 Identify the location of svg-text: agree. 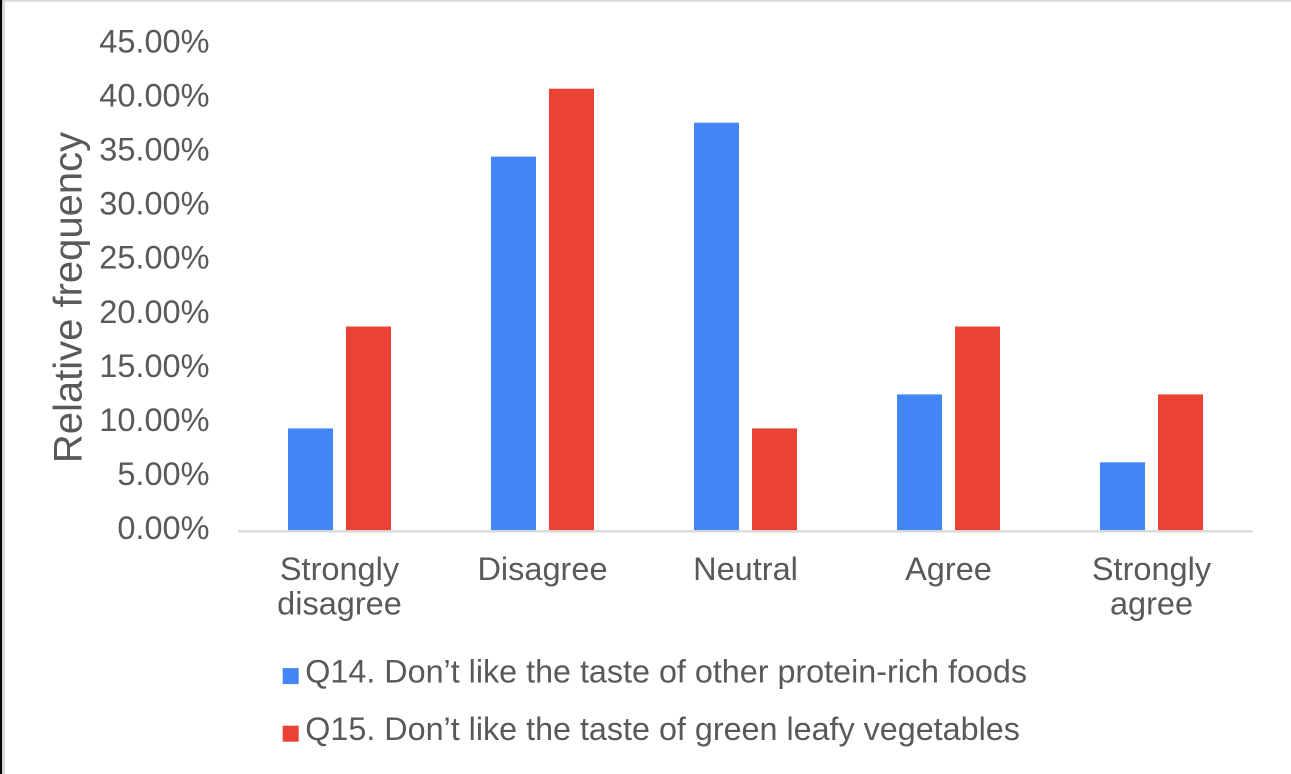
(1151, 604).